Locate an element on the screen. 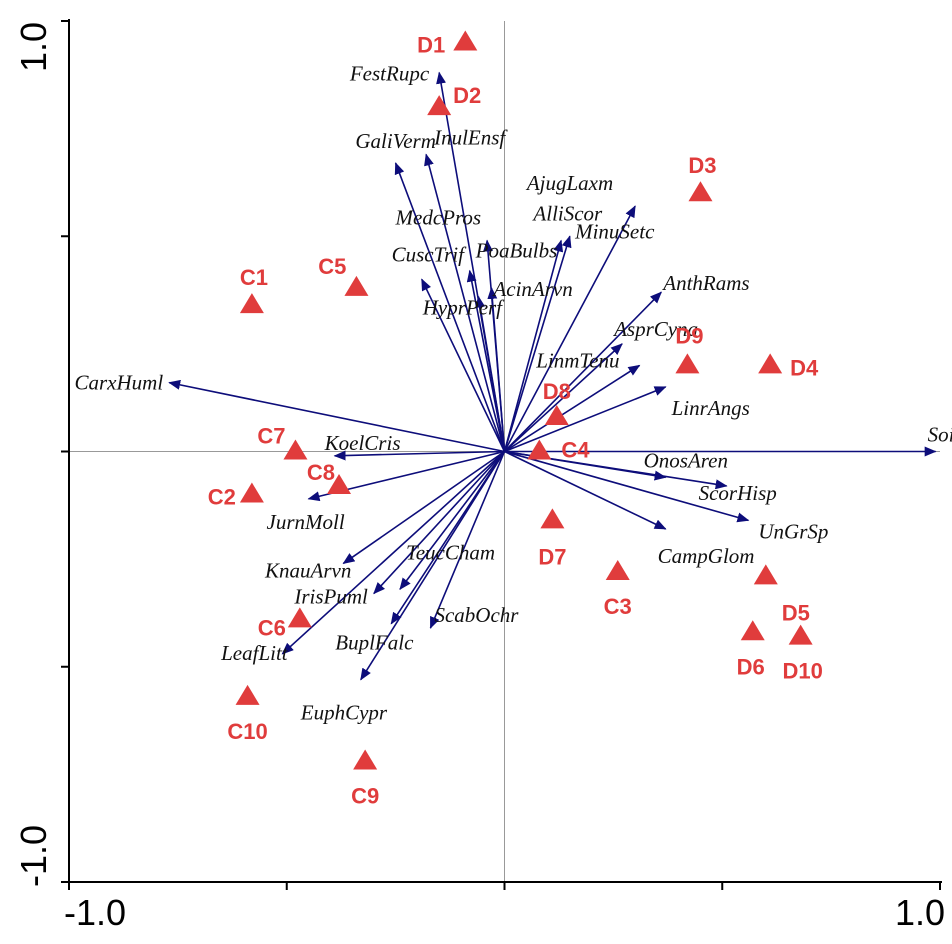 This screenshot has height=944, width=952. site-label: D1 is located at coordinates (431, 45).